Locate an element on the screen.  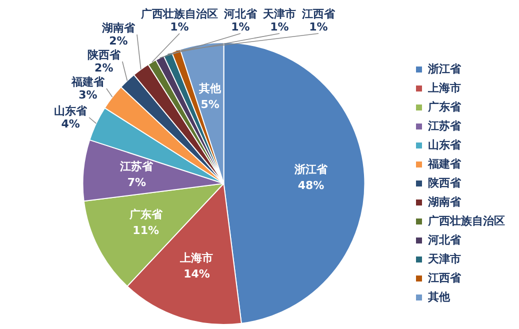
legend-label: 上海市 is located at coordinates (444, 87).